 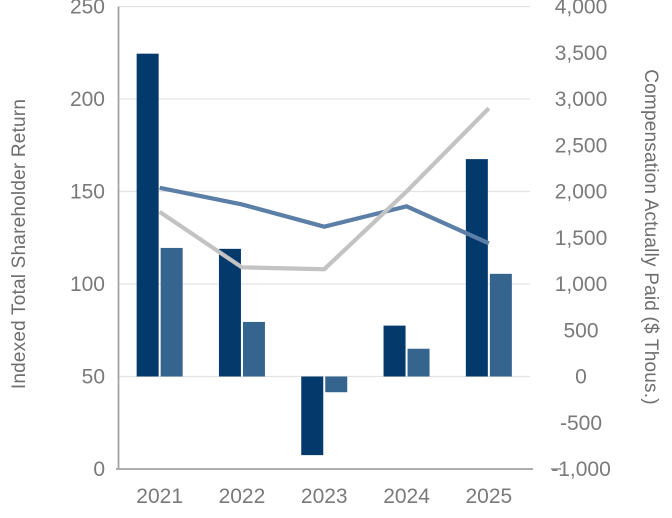 I want to click on line-steel-blue-line, so click(x=324, y=215).